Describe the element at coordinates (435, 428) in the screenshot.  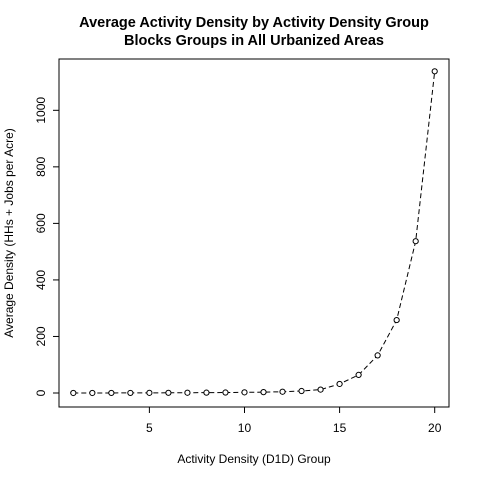
I see `x-tick-label: 20` at that location.